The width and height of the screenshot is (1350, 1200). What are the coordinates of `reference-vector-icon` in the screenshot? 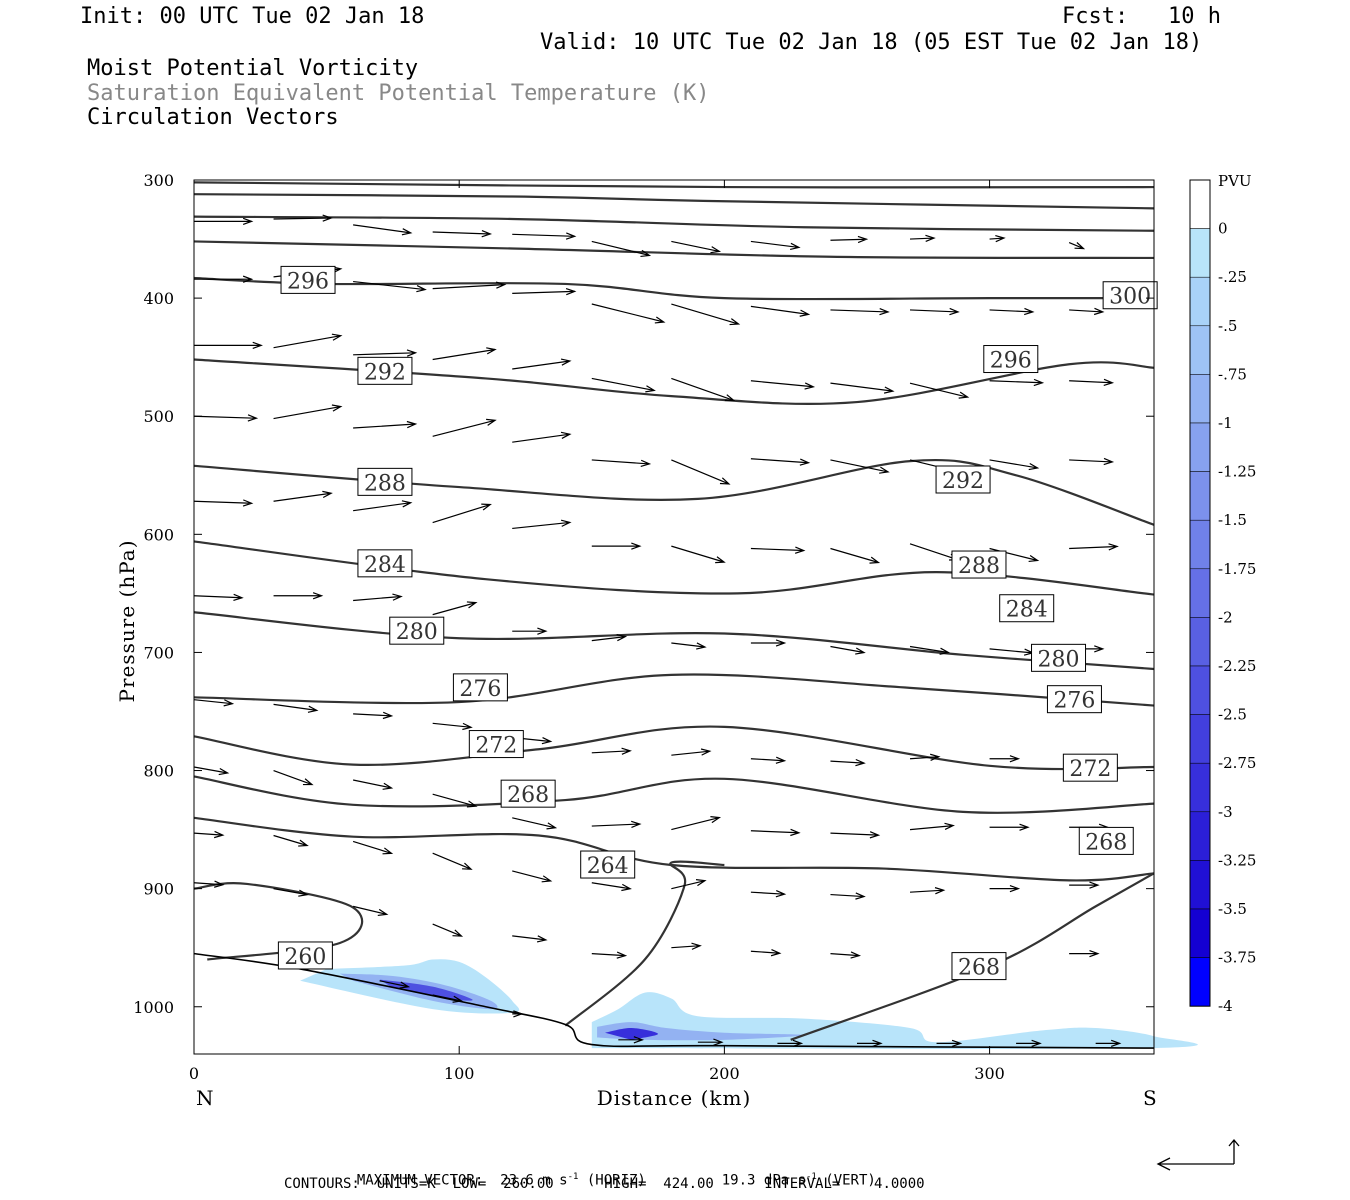 It's located at (1198, 1154).